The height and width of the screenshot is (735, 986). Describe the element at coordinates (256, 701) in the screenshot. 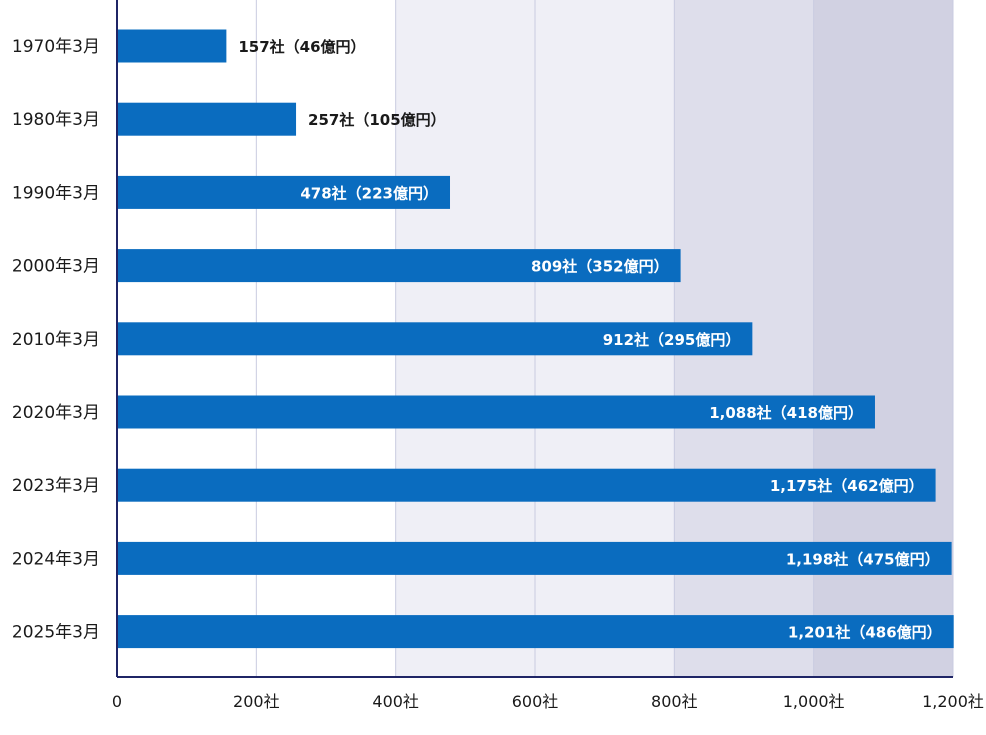

I see `x-tick-label-200: 200社` at that location.